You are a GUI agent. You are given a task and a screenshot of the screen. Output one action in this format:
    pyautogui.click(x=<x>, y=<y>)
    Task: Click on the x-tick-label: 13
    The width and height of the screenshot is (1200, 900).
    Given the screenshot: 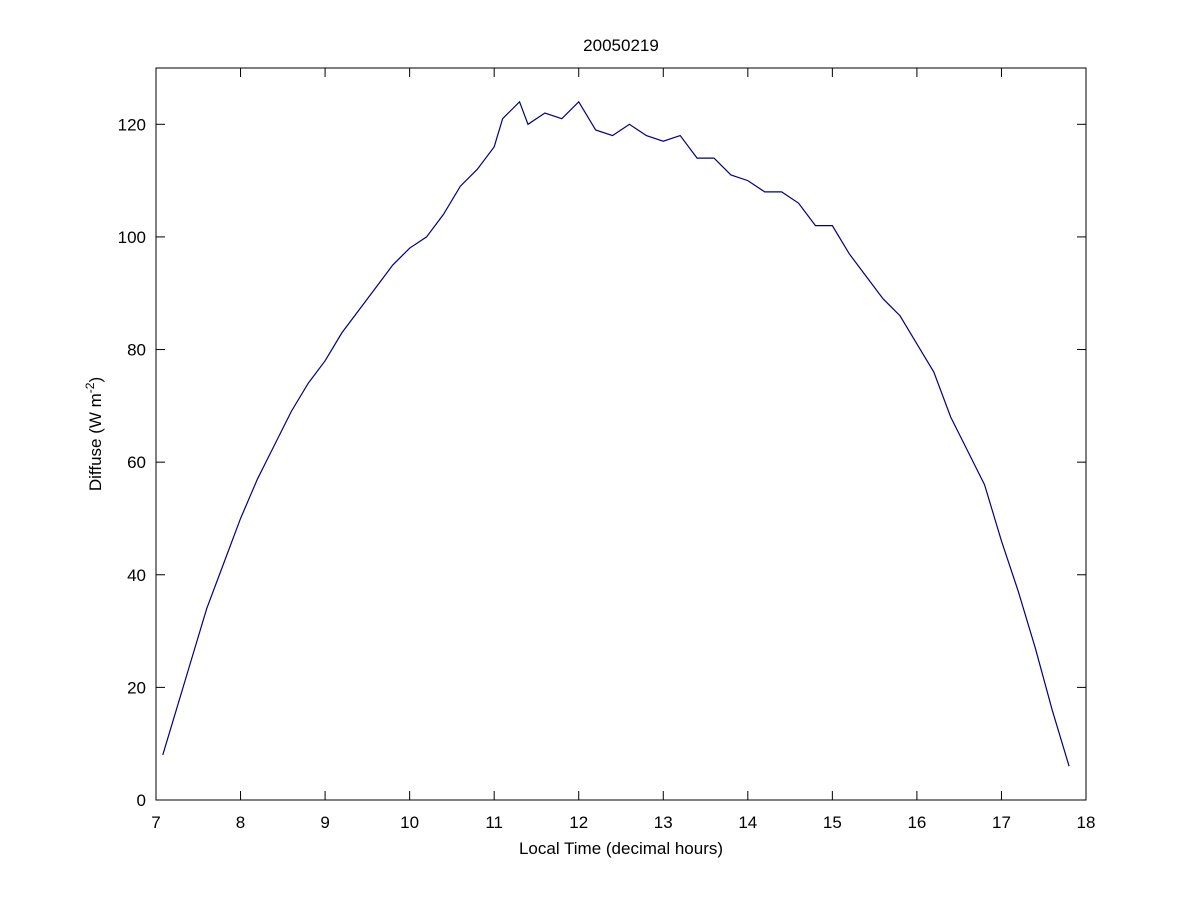 What is the action you would take?
    pyautogui.click(x=663, y=822)
    